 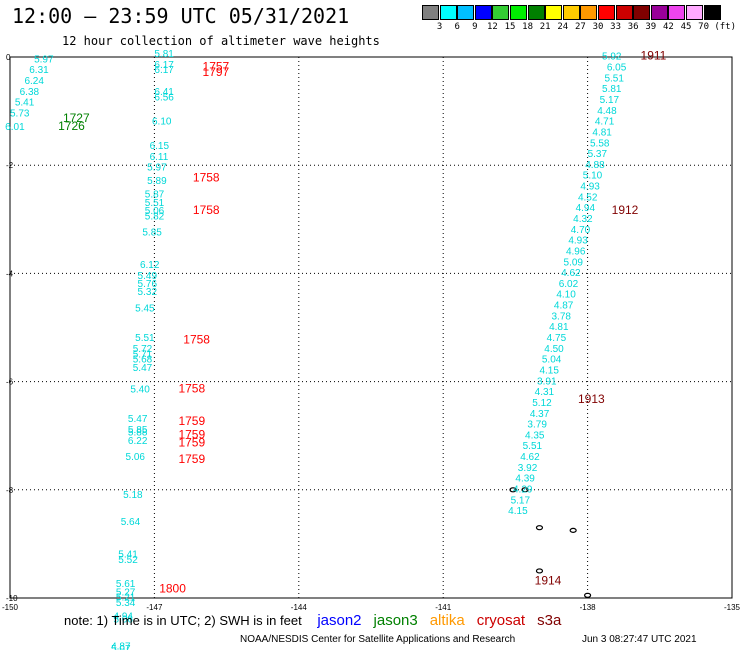 I want to click on satellite-s3a: s3a, so click(x=549, y=620).